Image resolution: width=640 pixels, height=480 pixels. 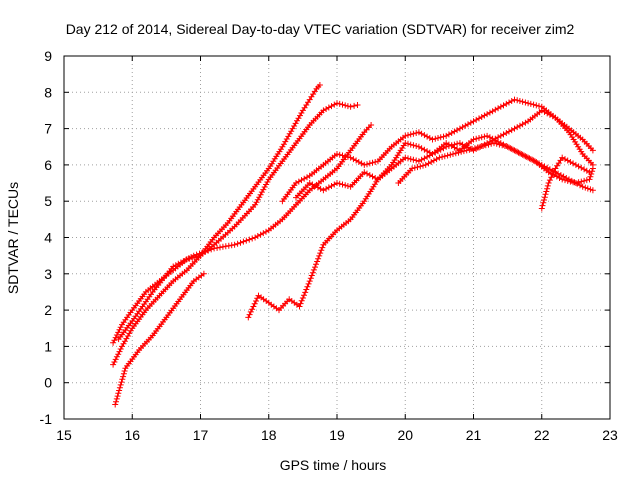 What do you see at coordinates (64, 435) in the screenshot?
I see `x-tick-label: 15` at bounding box center [64, 435].